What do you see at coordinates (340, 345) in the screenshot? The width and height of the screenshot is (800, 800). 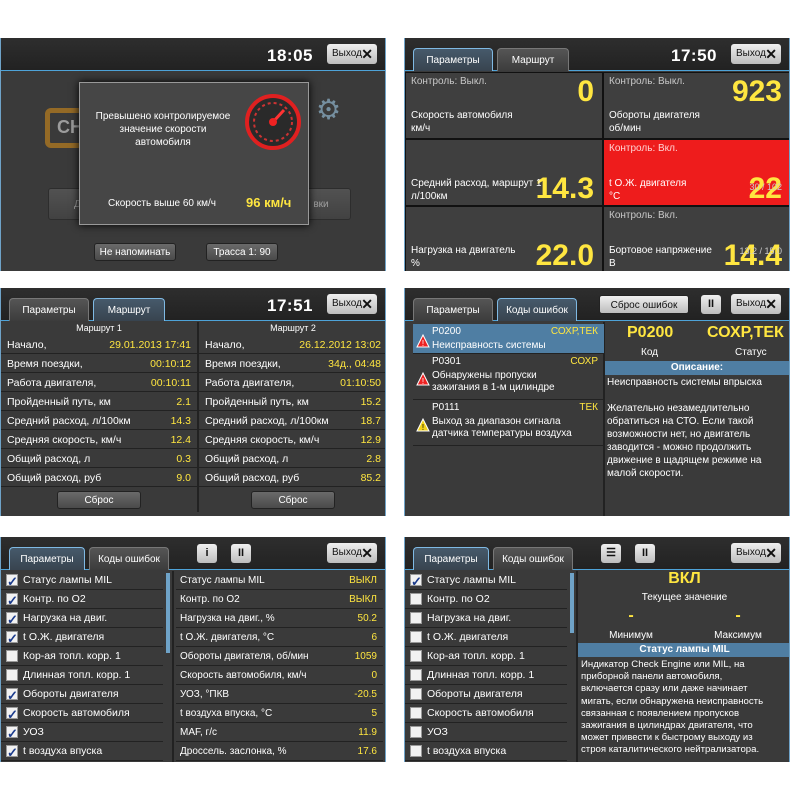 I see `route-row-value: 26.12.2012 13:02` at bounding box center [340, 345].